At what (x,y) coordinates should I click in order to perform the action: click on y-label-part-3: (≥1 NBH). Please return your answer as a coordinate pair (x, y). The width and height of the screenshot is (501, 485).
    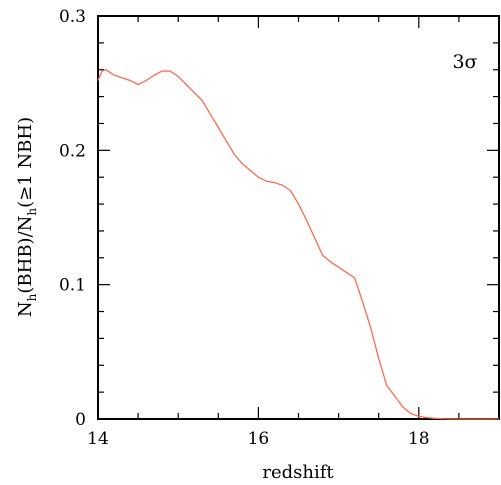
    Looking at the image, I should click on (25, 162).